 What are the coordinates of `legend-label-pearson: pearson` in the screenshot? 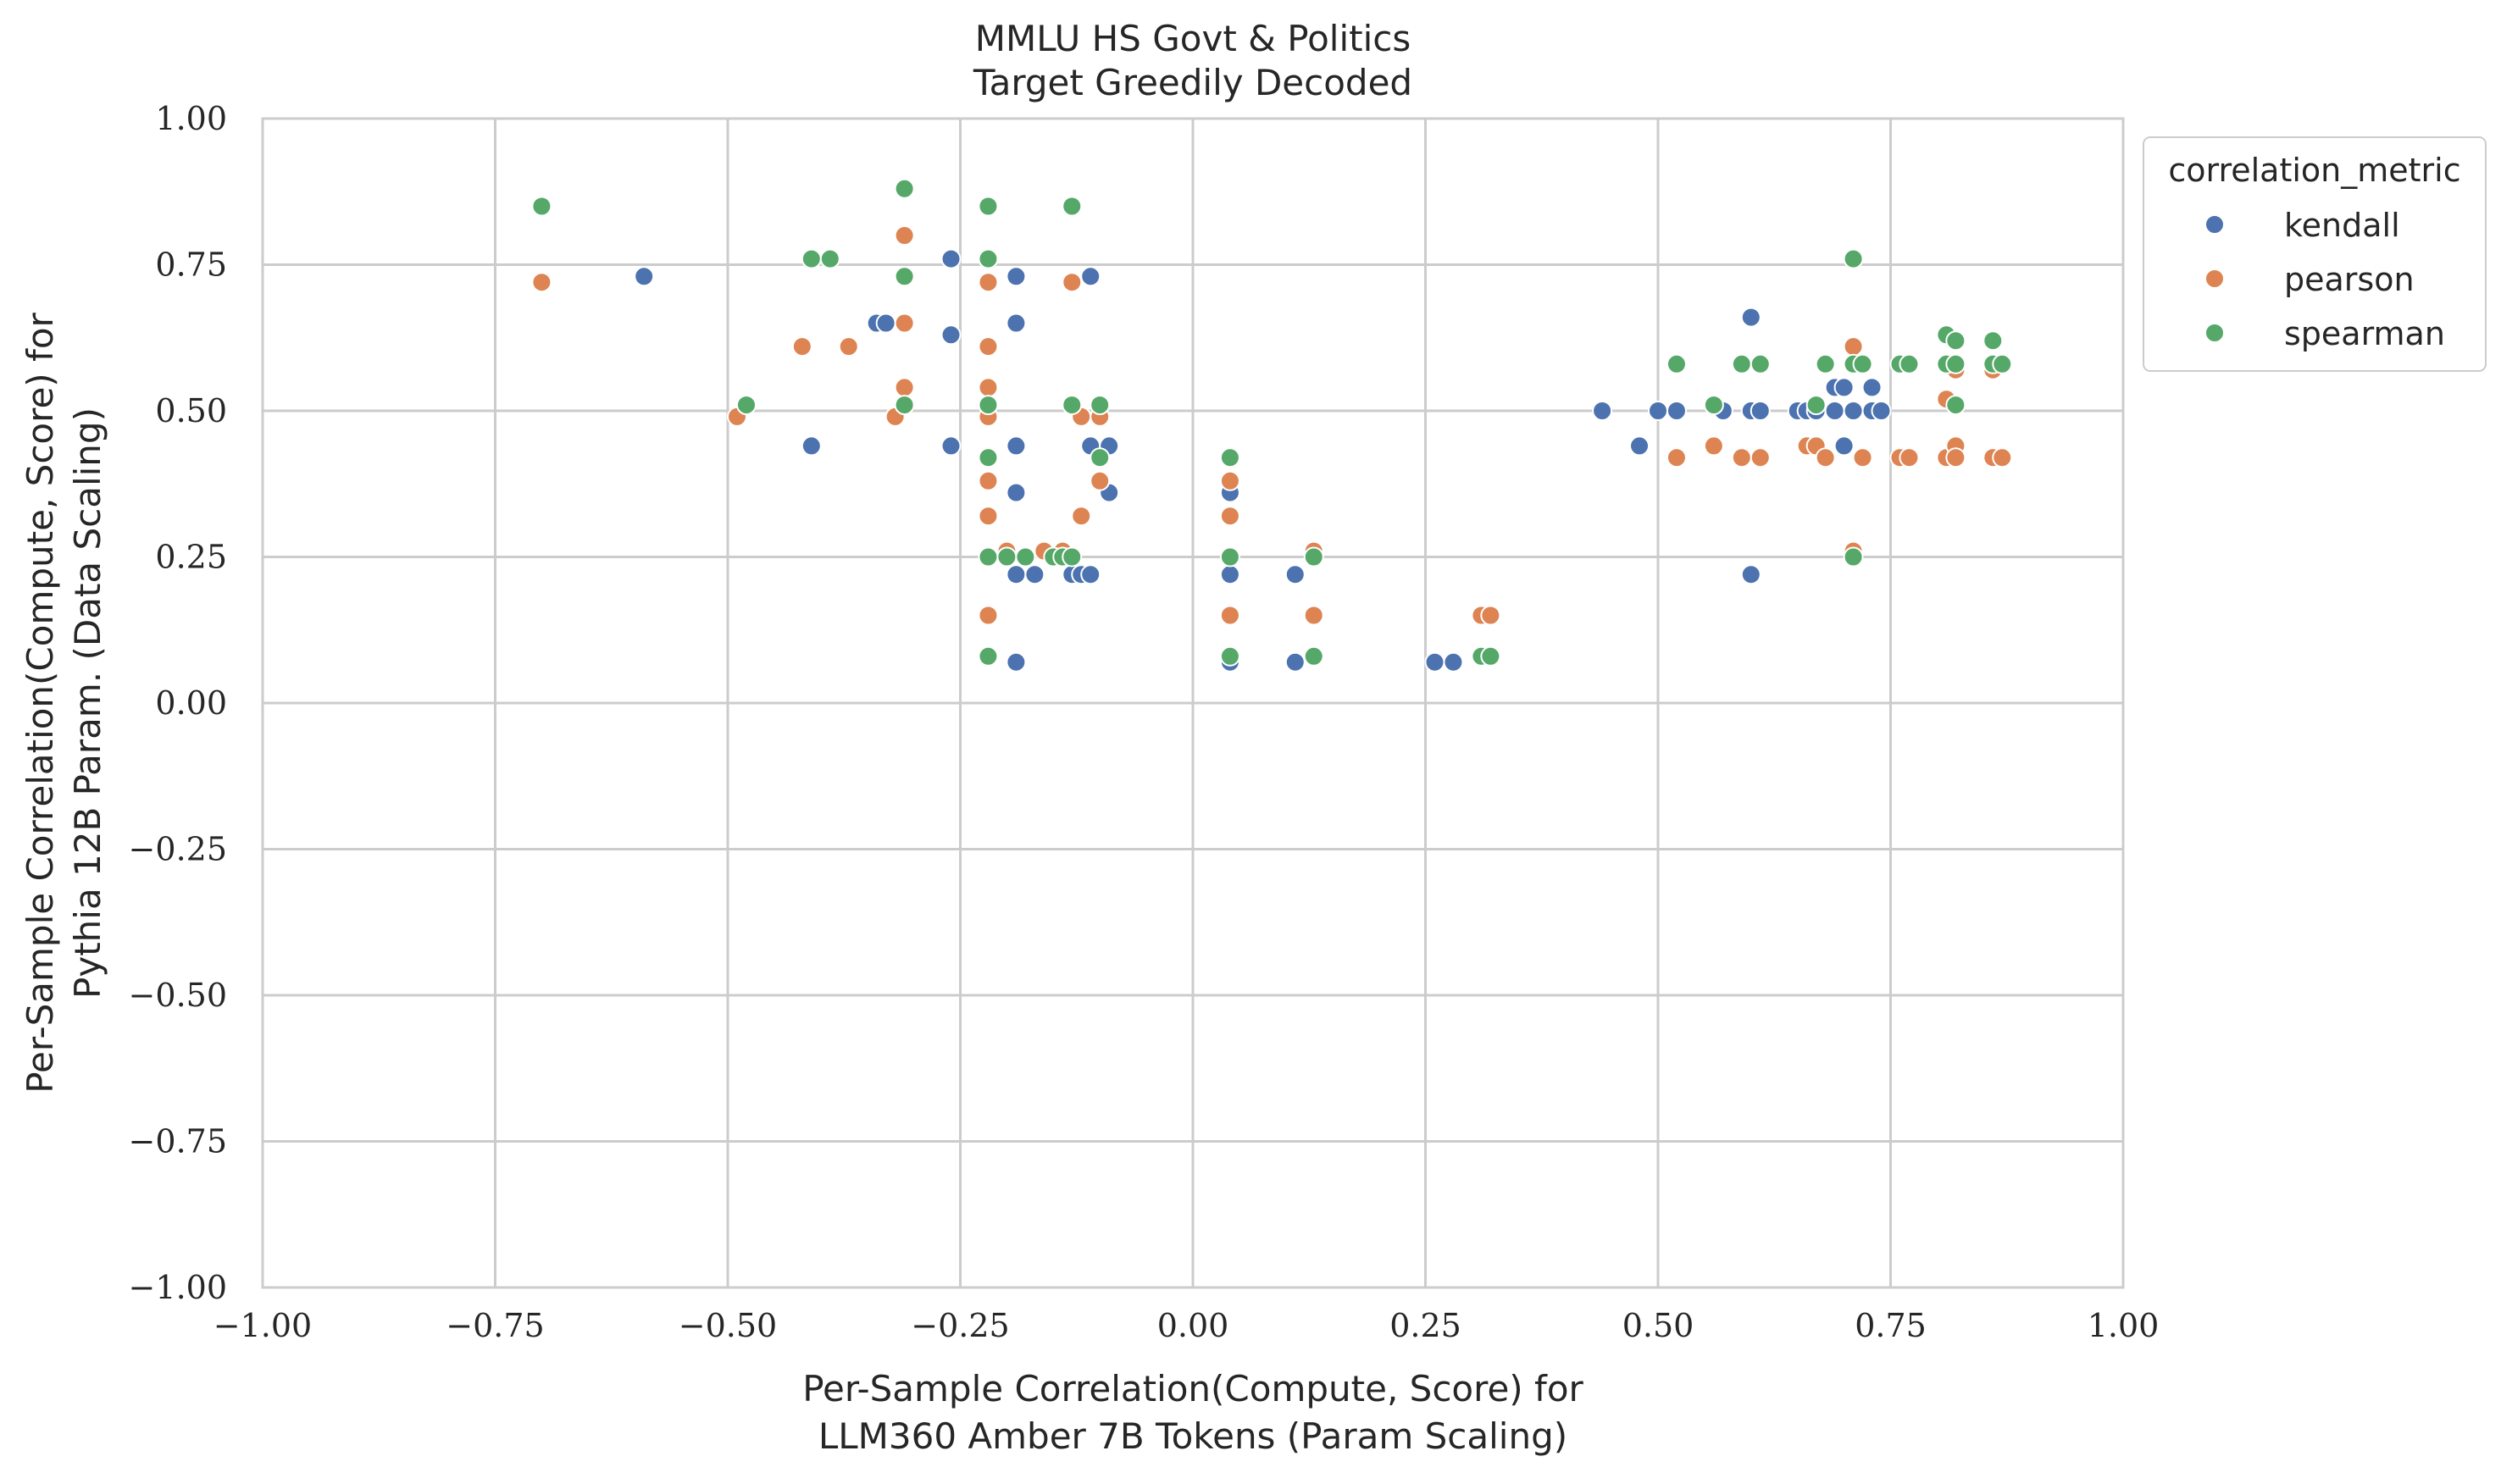 It's located at (2349, 279).